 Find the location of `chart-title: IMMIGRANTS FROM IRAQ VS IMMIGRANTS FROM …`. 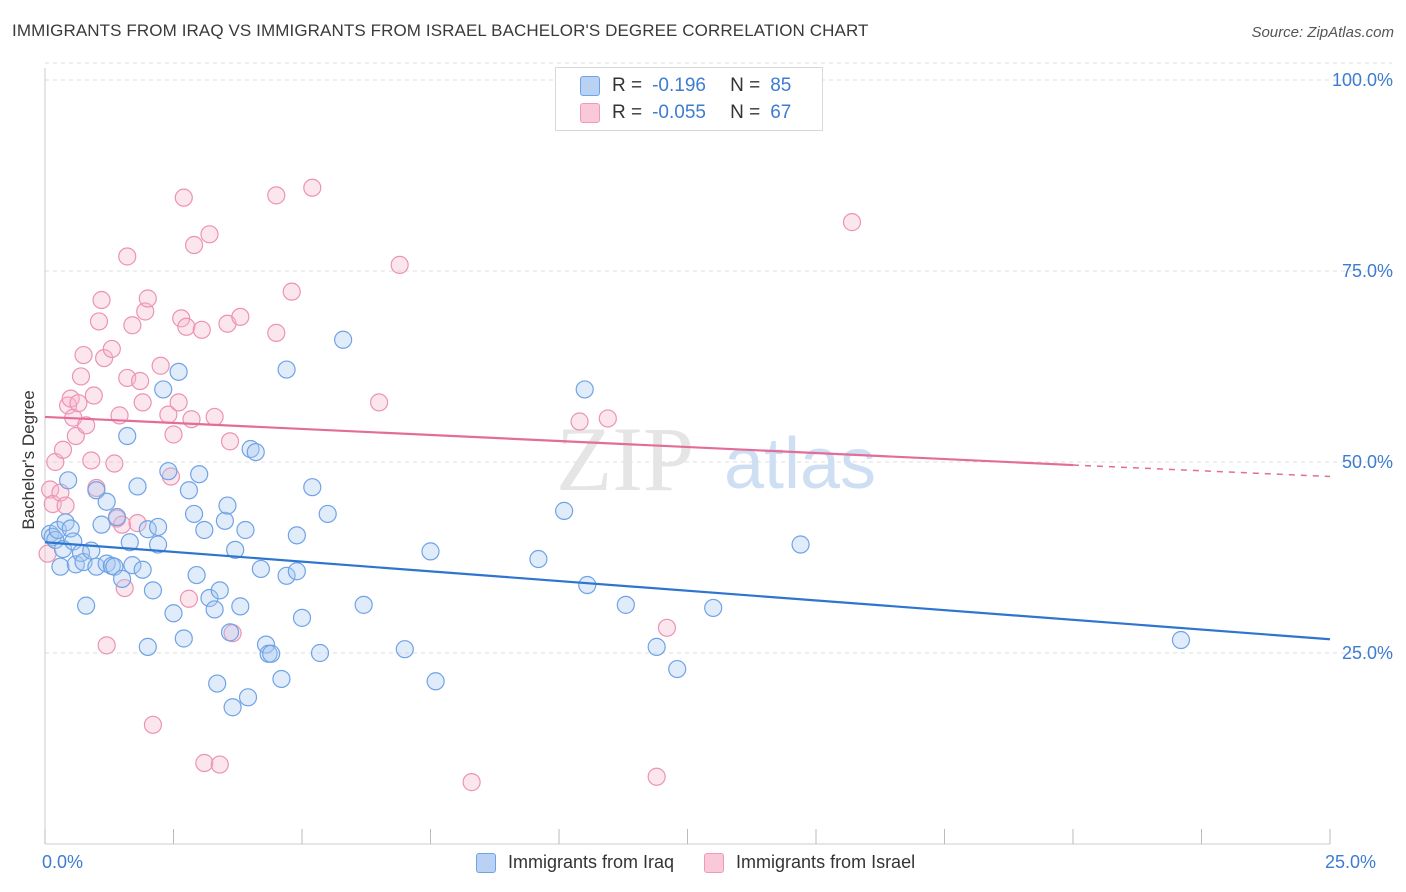

chart-title: IMMIGRANTS FROM IRAQ VS IMMIGRANTS FROM … is located at coordinates (440, 30).